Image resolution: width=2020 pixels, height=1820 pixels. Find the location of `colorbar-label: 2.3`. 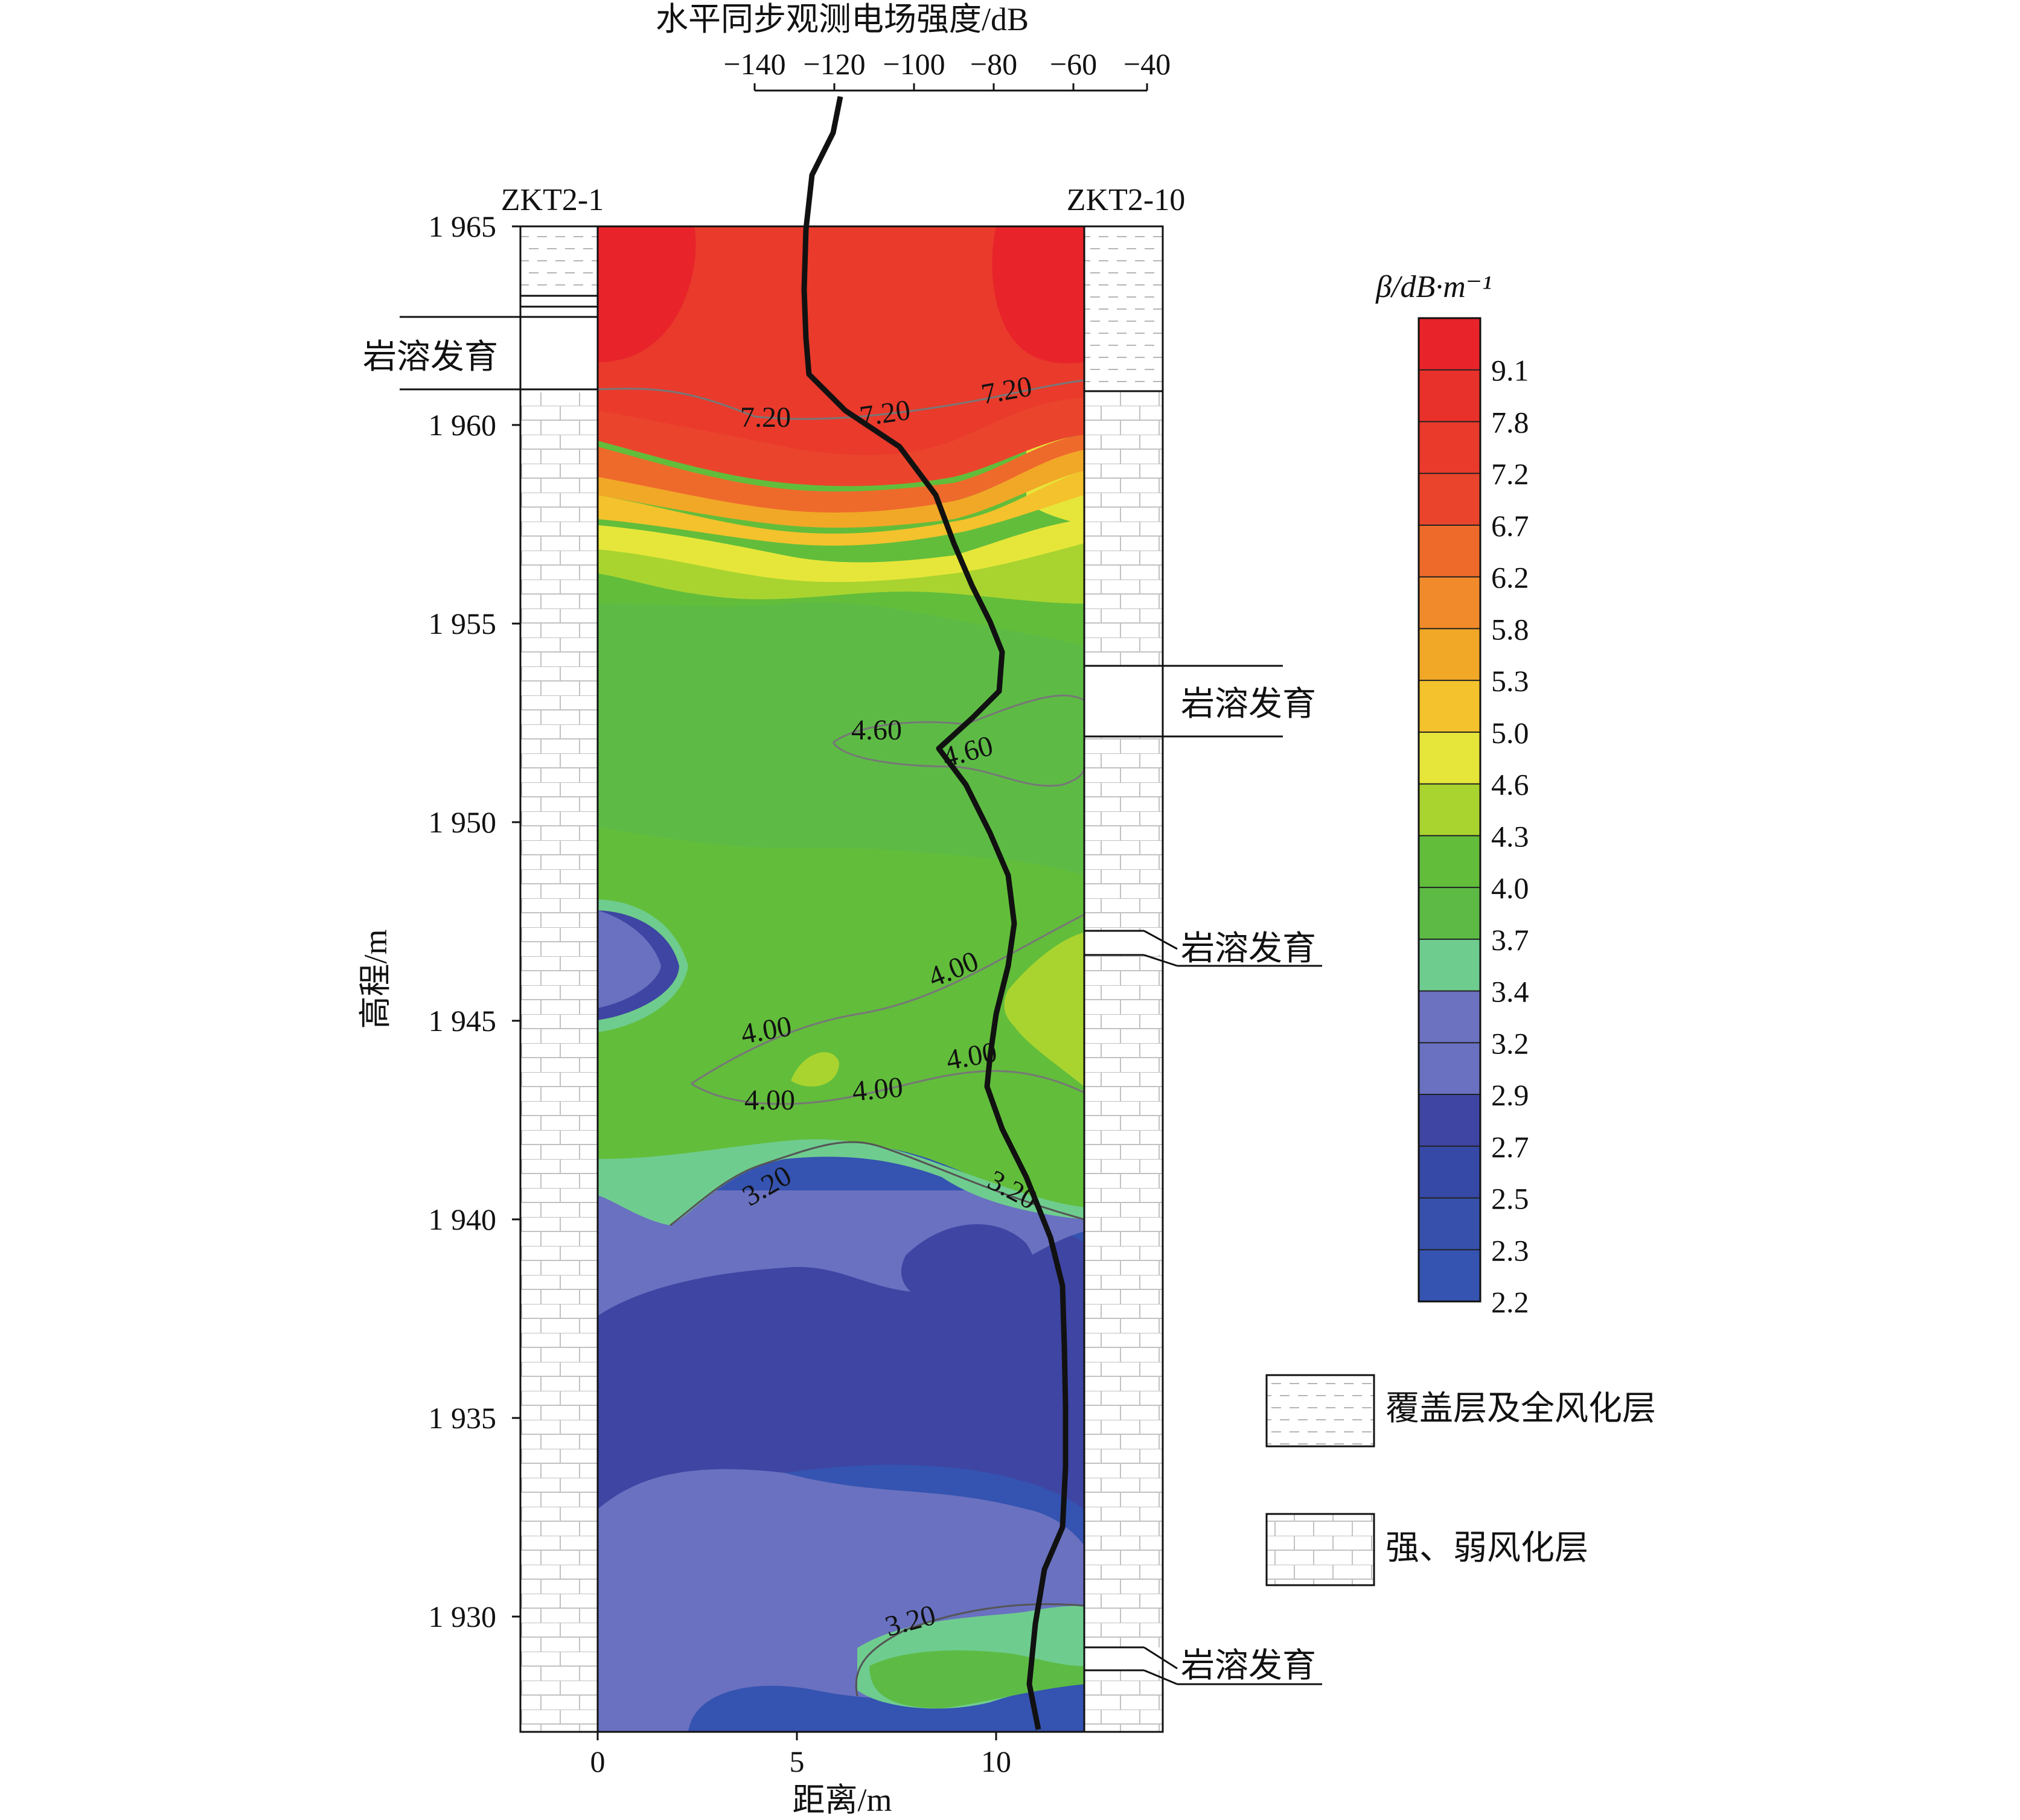

colorbar-label: 2.3 is located at coordinates (1510, 1250).